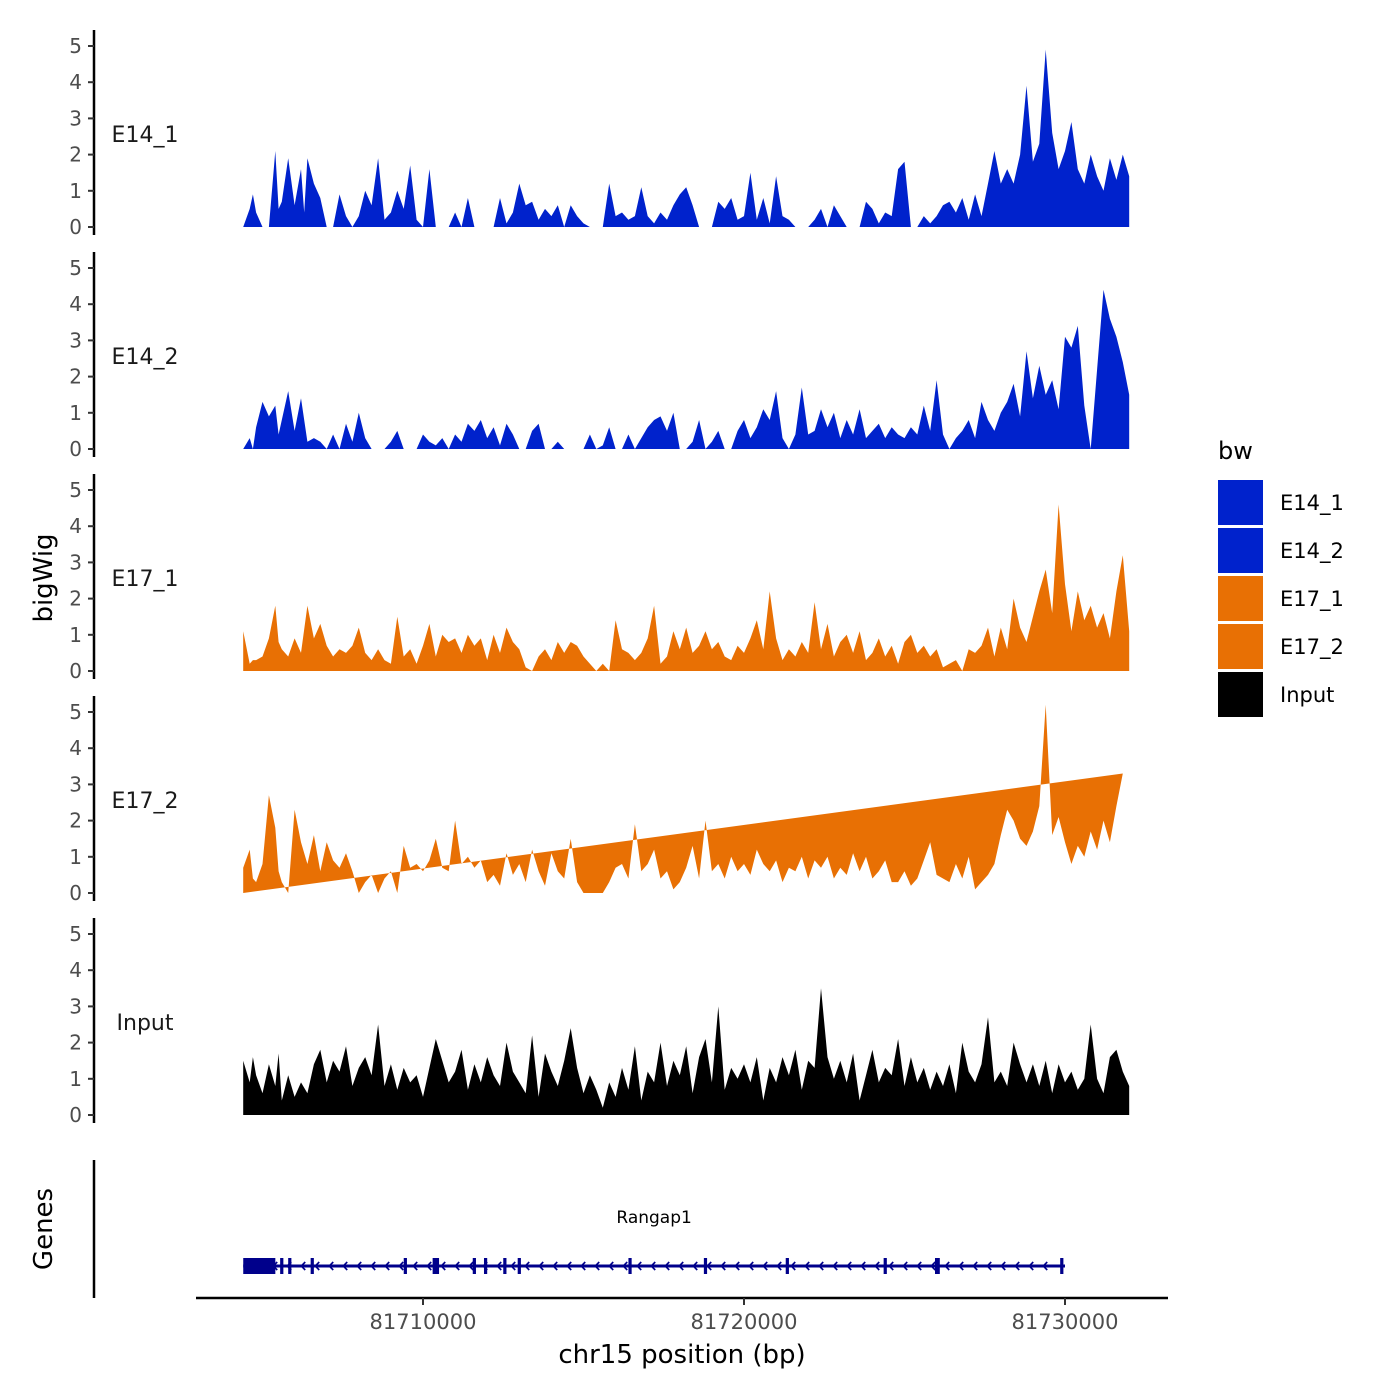 The height and width of the screenshot is (1400, 1400). What do you see at coordinates (1312, 599) in the screenshot?
I see `legend-entry-label: E17_1` at bounding box center [1312, 599].